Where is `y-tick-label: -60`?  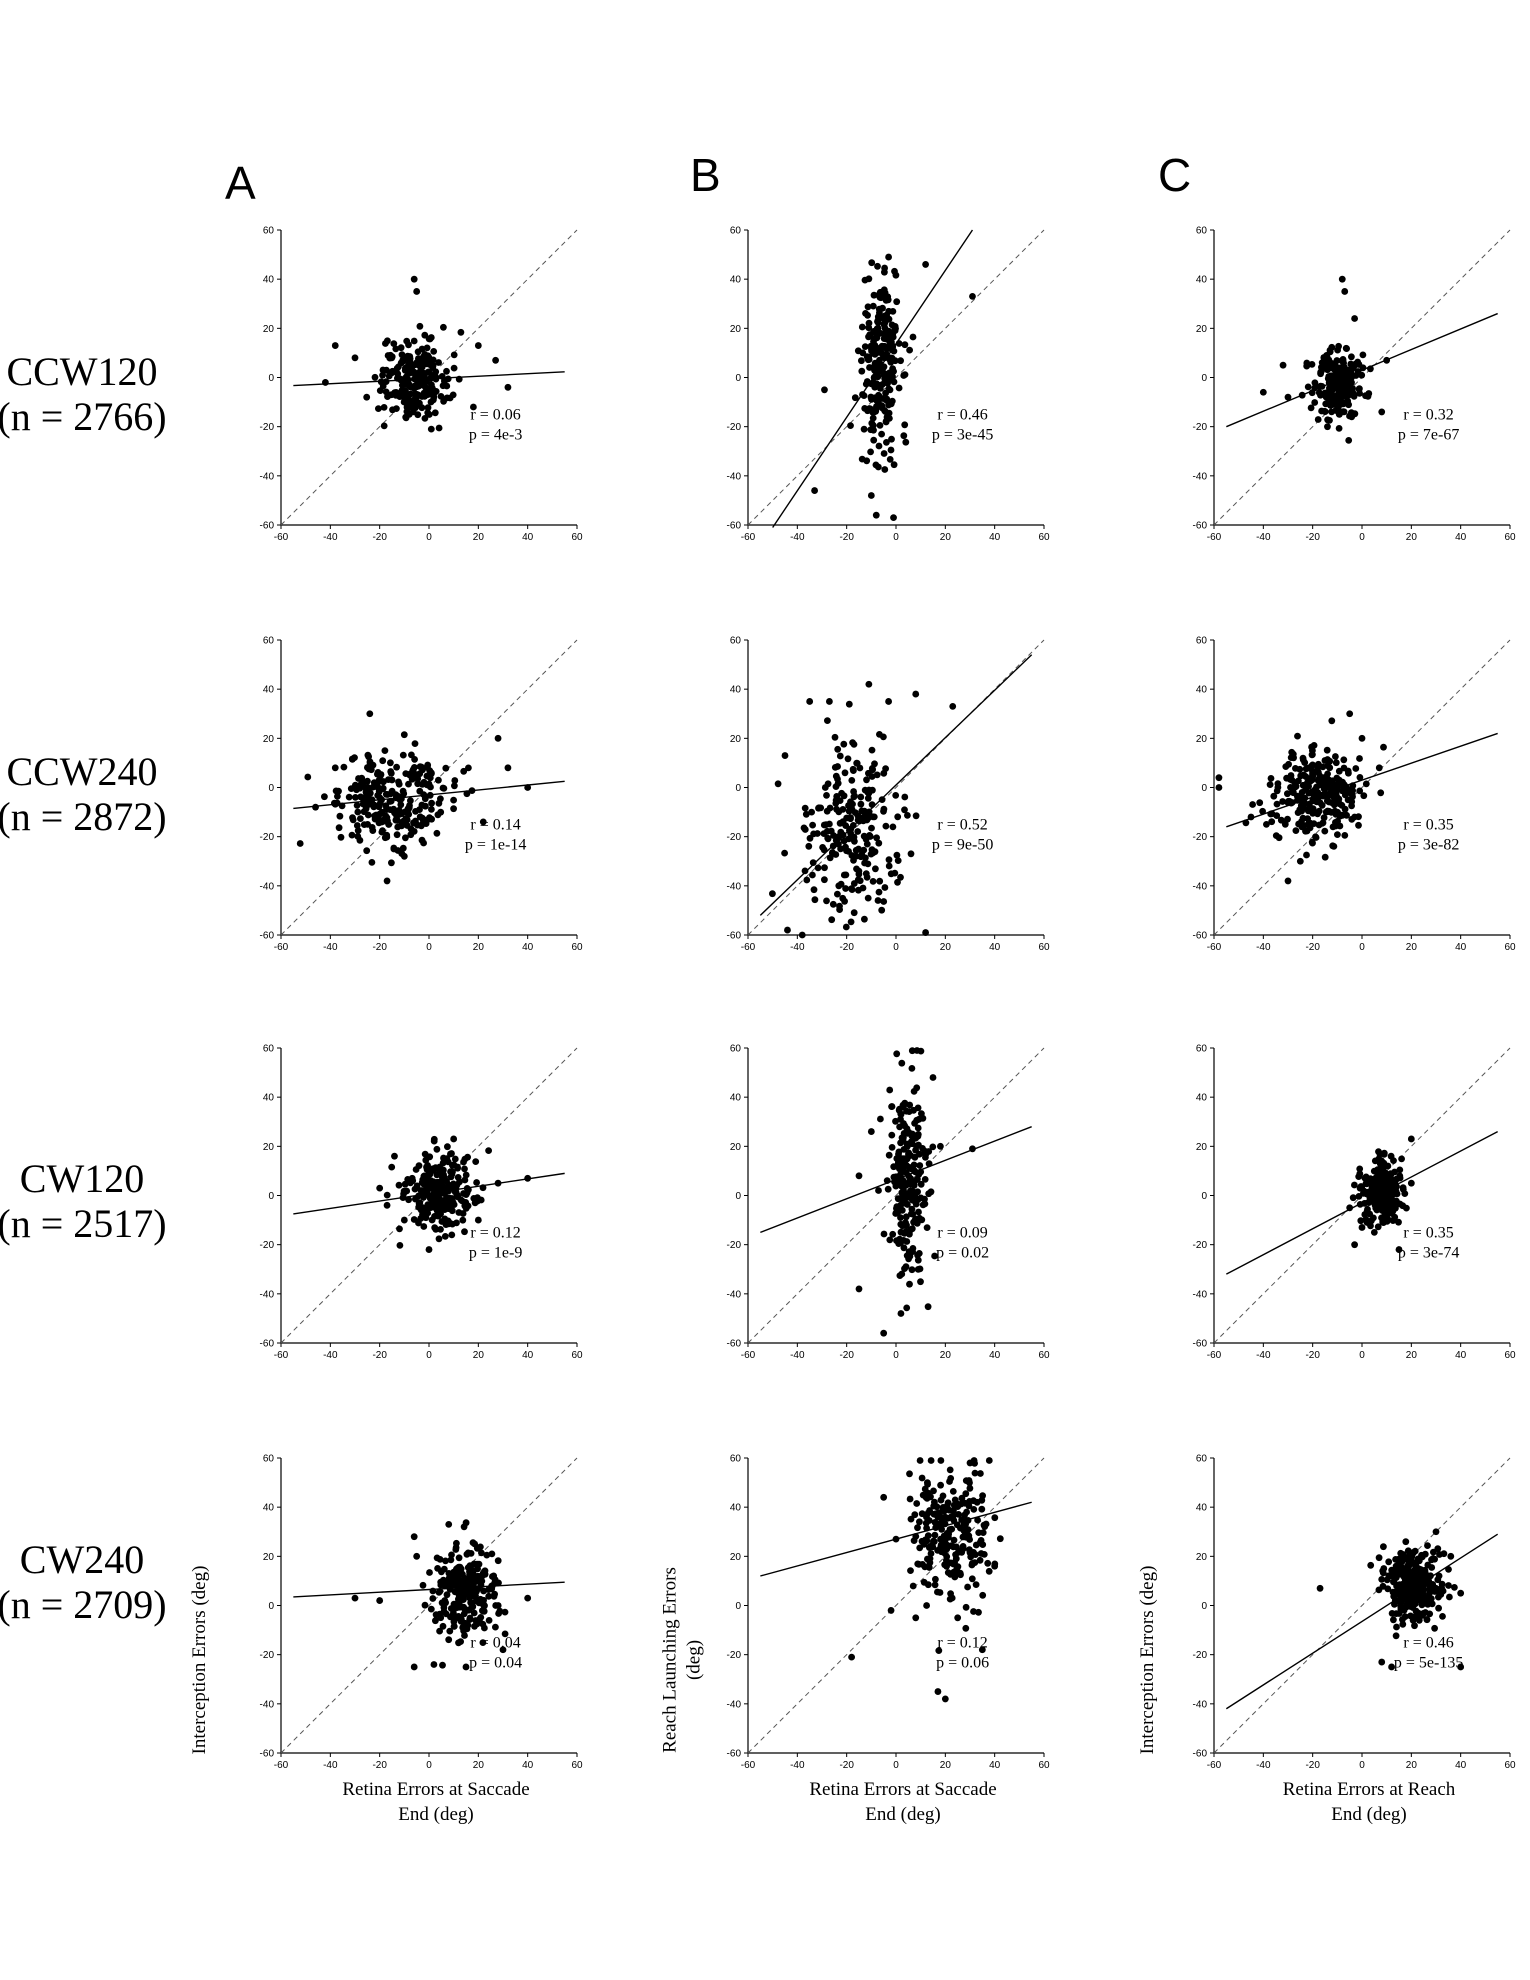
y-tick-label: -60 is located at coordinates (1200, 1344).